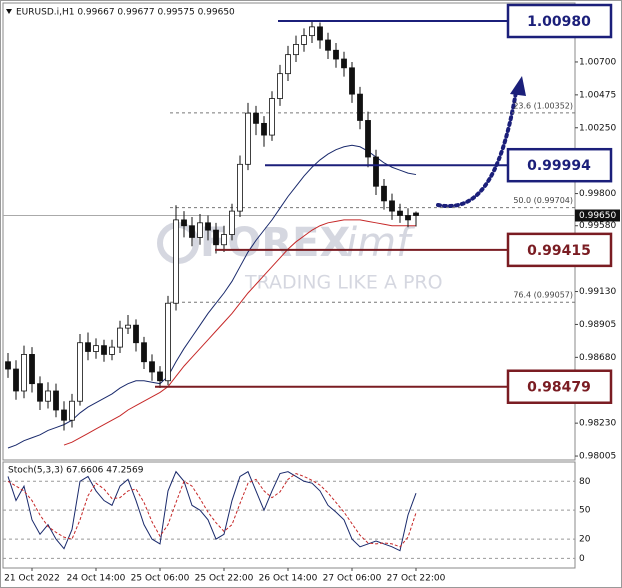 This screenshot has height=588, width=622. Describe the element at coordinates (300, 257) in the screenshot. I see `watermark: FOREX imf TRADING LIKE A PRO` at that location.